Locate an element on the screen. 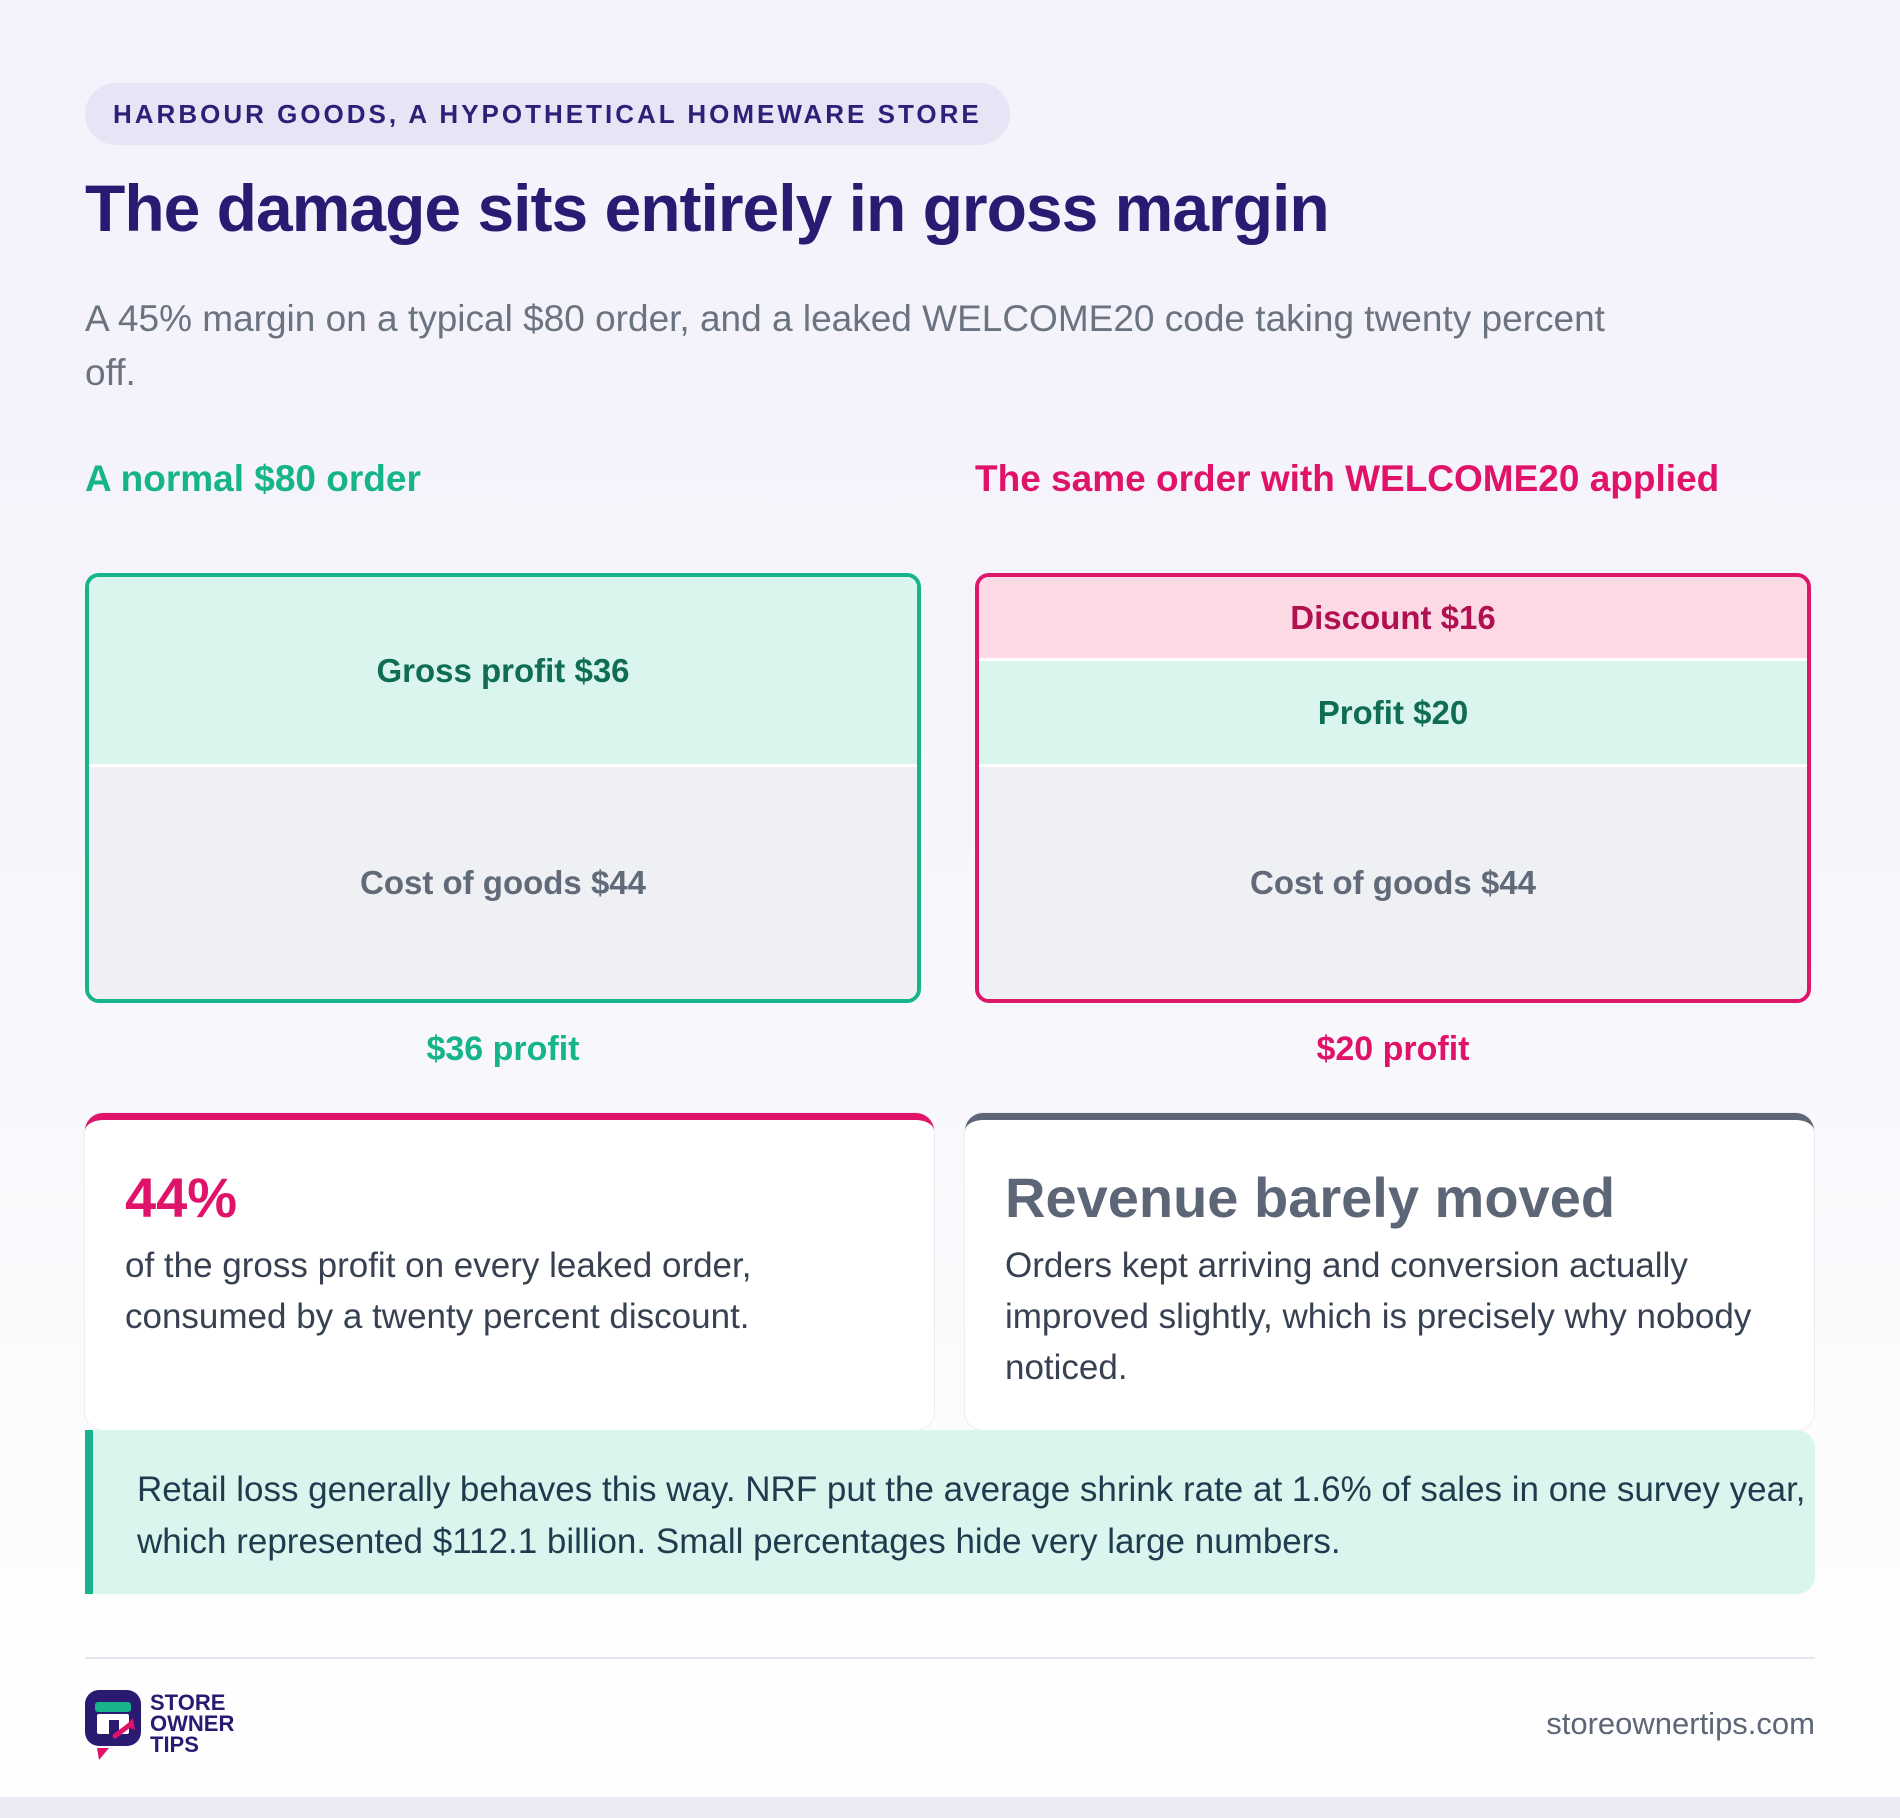 The image size is (1900, 1818). revenue-heading: Revenue barely moved is located at coordinates (1310, 1197).